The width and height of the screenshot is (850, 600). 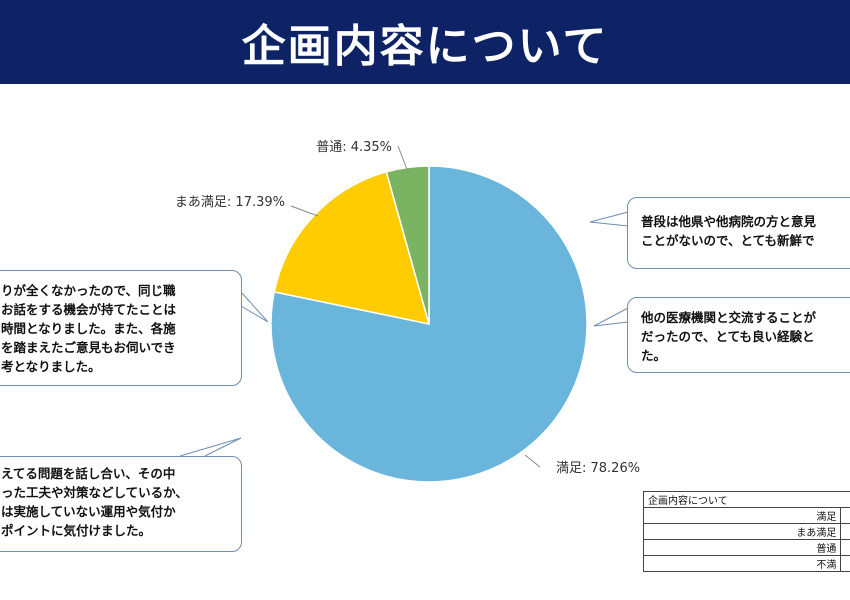 What do you see at coordinates (729, 221) in the screenshot?
I see `comment-line: 普段は他県や他病院の方と意見` at bounding box center [729, 221].